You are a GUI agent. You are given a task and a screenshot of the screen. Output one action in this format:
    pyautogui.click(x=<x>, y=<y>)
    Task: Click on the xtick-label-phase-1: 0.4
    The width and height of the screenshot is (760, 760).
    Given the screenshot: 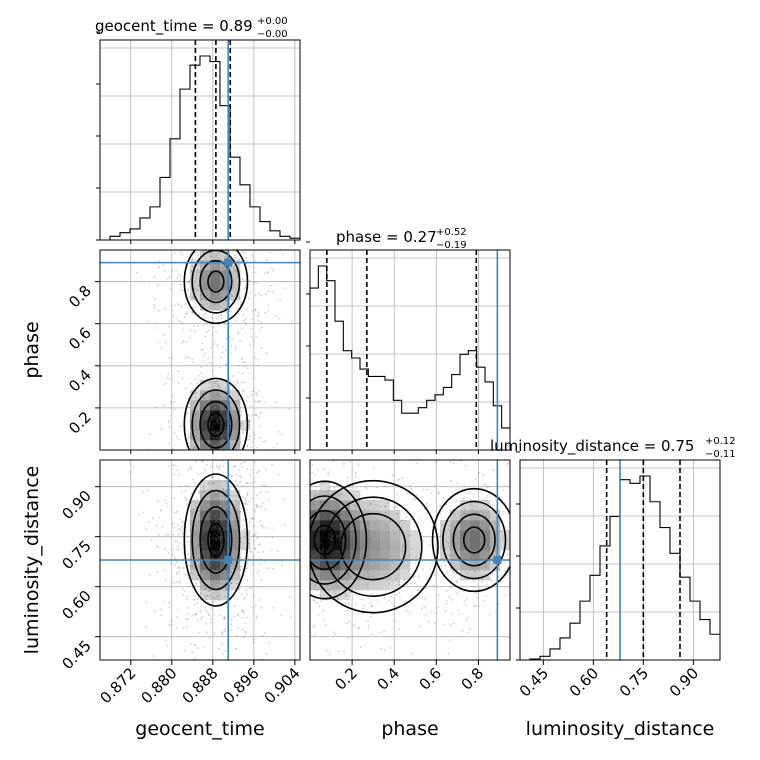 What is the action you would take?
    pyautogui.click(x=388, y=679)
    